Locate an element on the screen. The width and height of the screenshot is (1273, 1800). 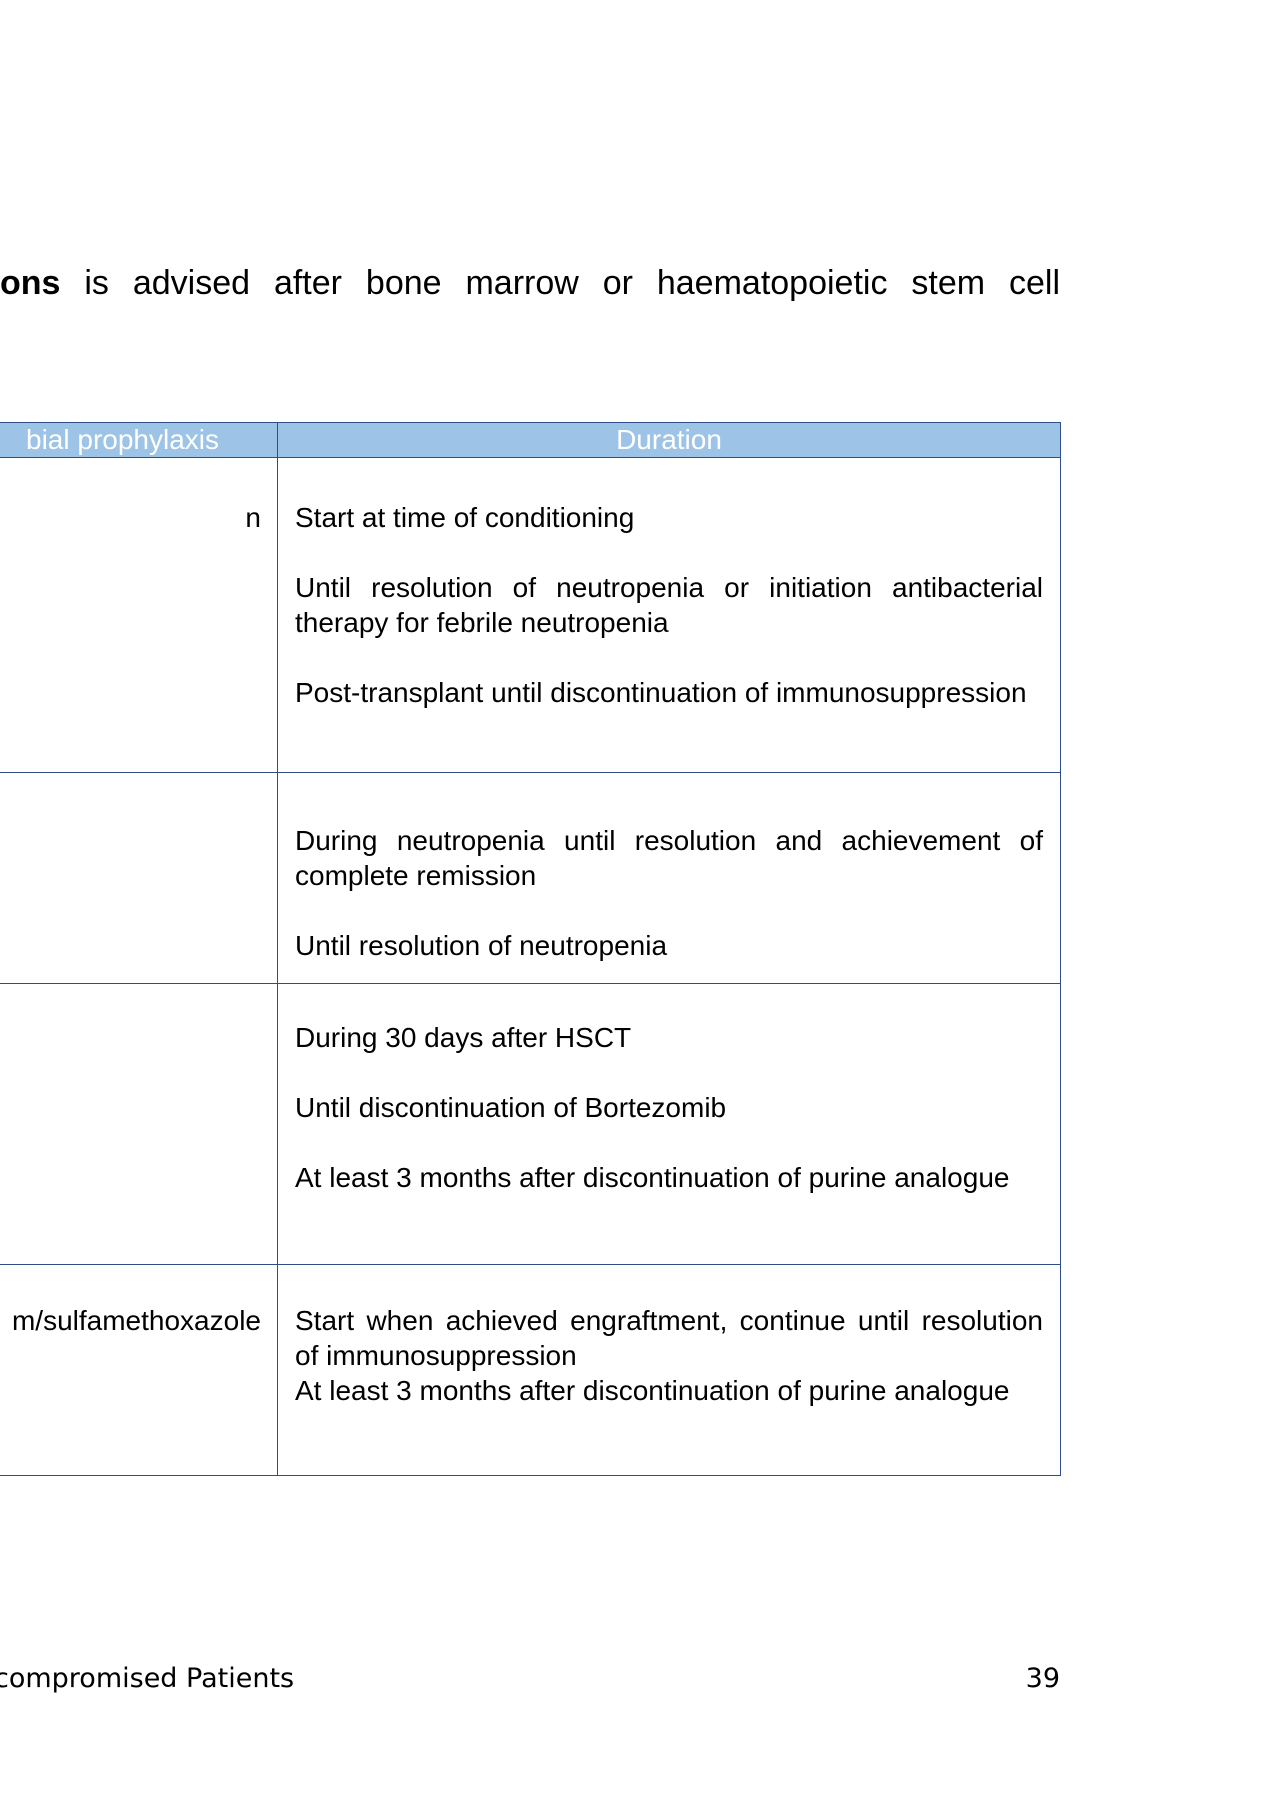
agent-cell: m/sulfamethoxazole is located at coordinates (139, 1370).